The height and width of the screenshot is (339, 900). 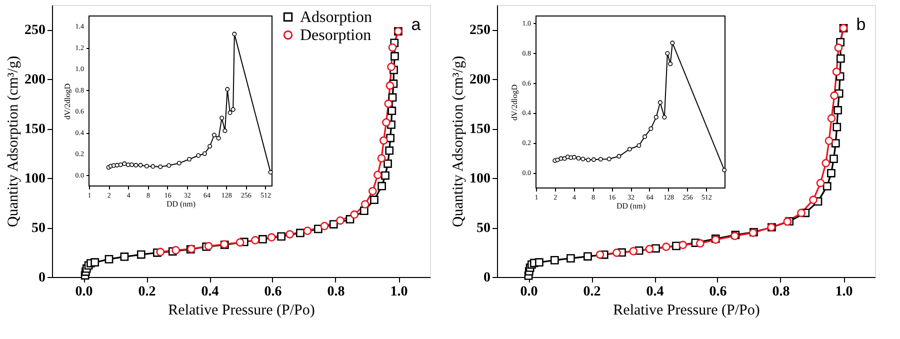 I want to click on annotation: a, so click(x=416, y=24).